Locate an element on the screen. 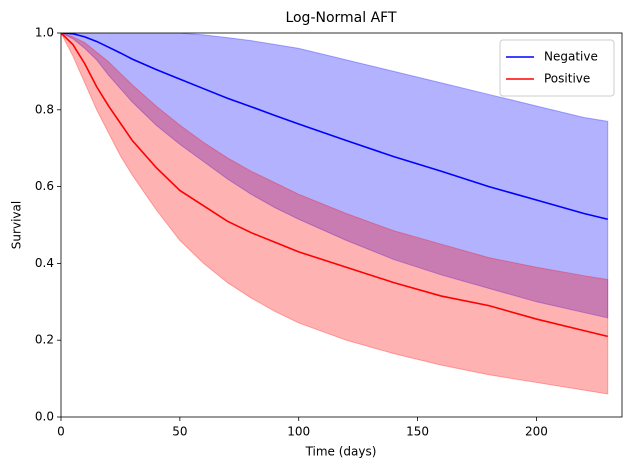 The height and width of the screenshot is (470, 630). x-tick-label: 100 is located at coordinates (298, 432).